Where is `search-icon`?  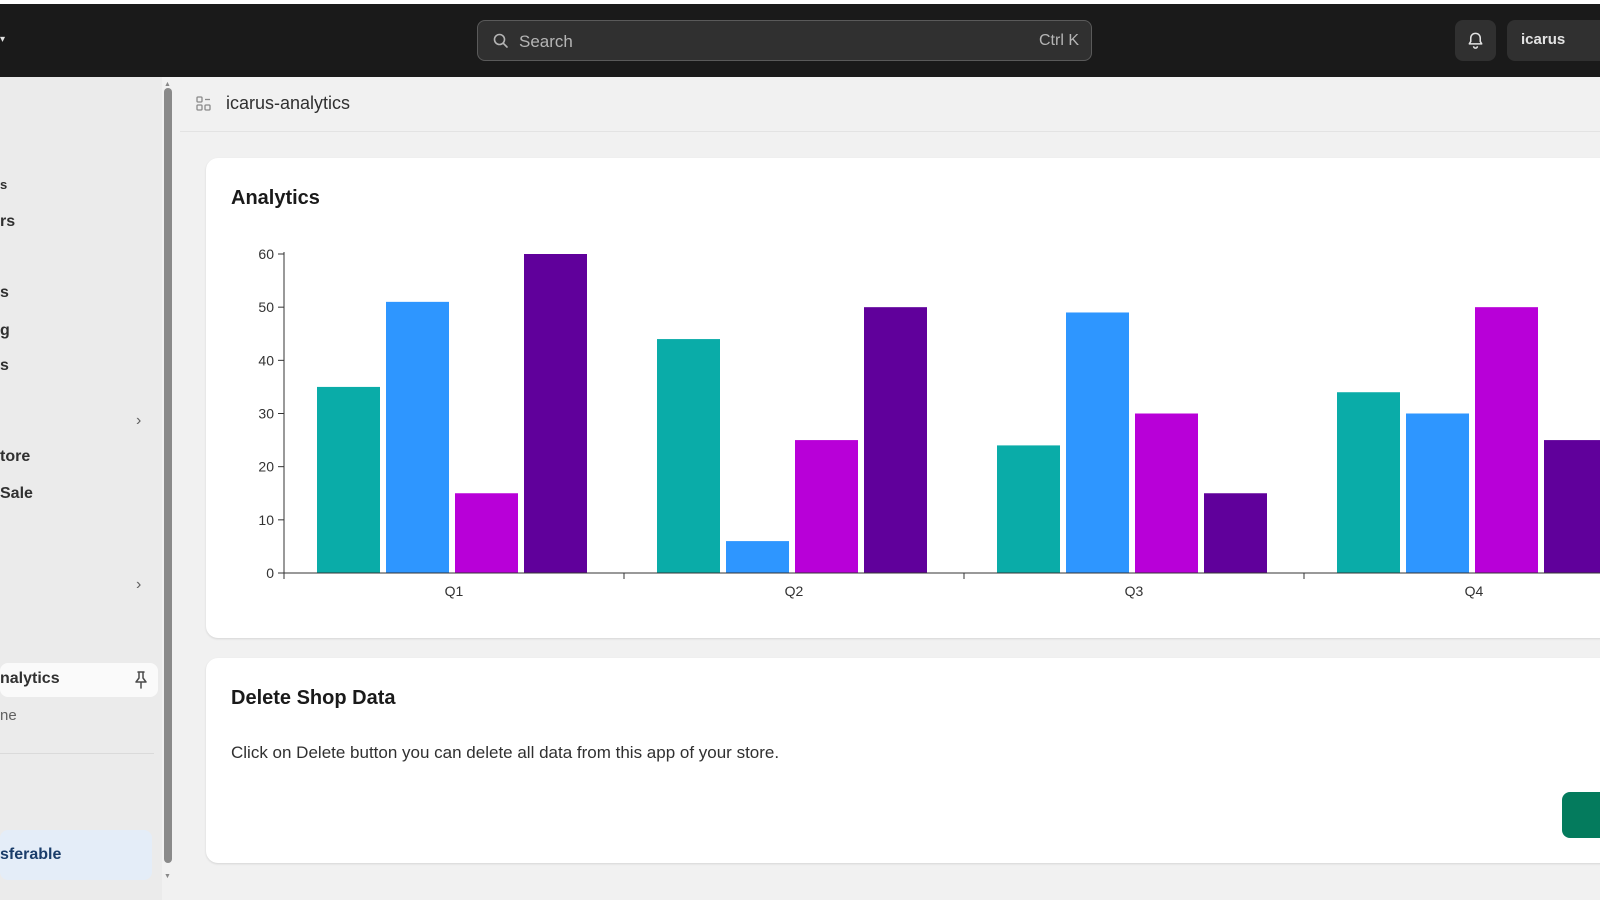
search-icon is located at coordinates (500, 40).